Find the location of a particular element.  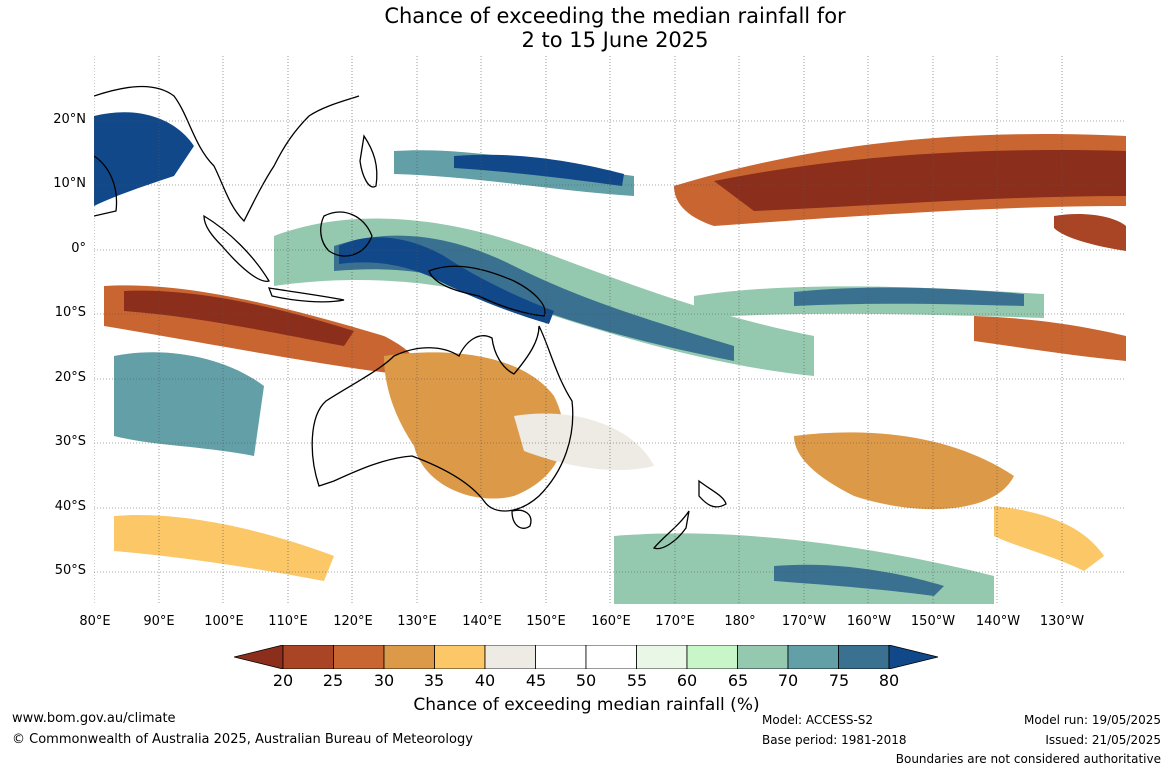

colorbar-tick-75: 75 is located at coordinates (839, 680).